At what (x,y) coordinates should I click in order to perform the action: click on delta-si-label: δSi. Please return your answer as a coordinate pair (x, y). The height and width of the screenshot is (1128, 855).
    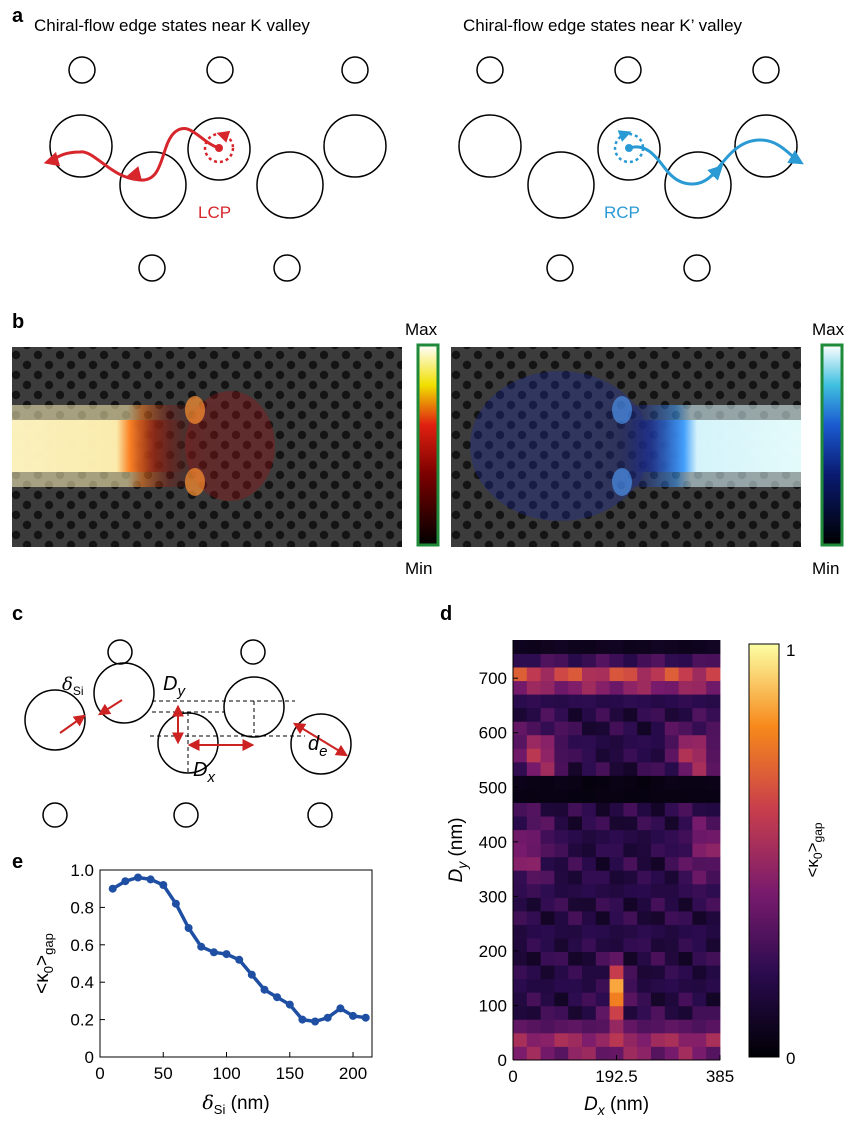
    Looking at the image, I should click on (73, 686).